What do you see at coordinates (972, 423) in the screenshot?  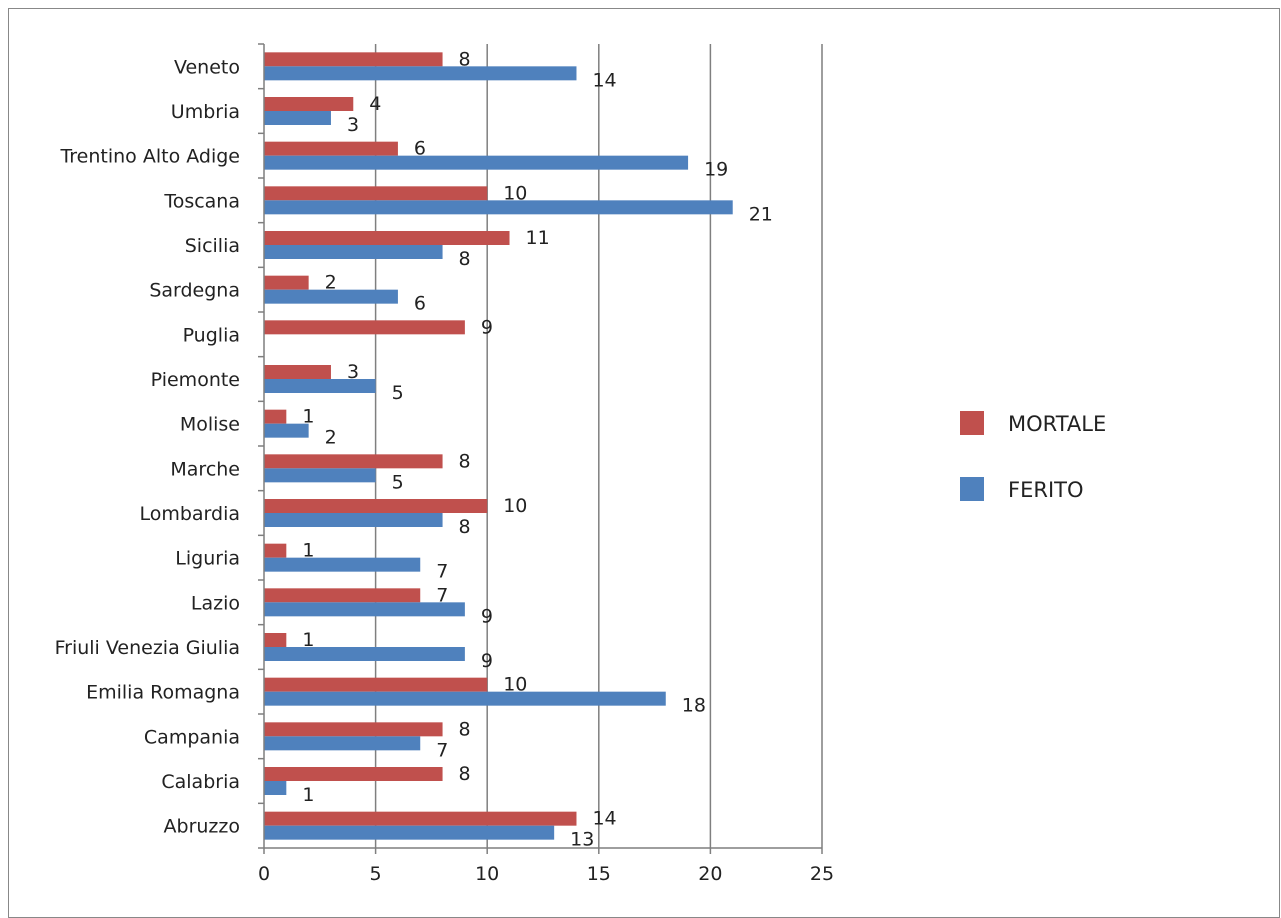 I see `legend-swatch-mortale` at bounding box center [972, 423].